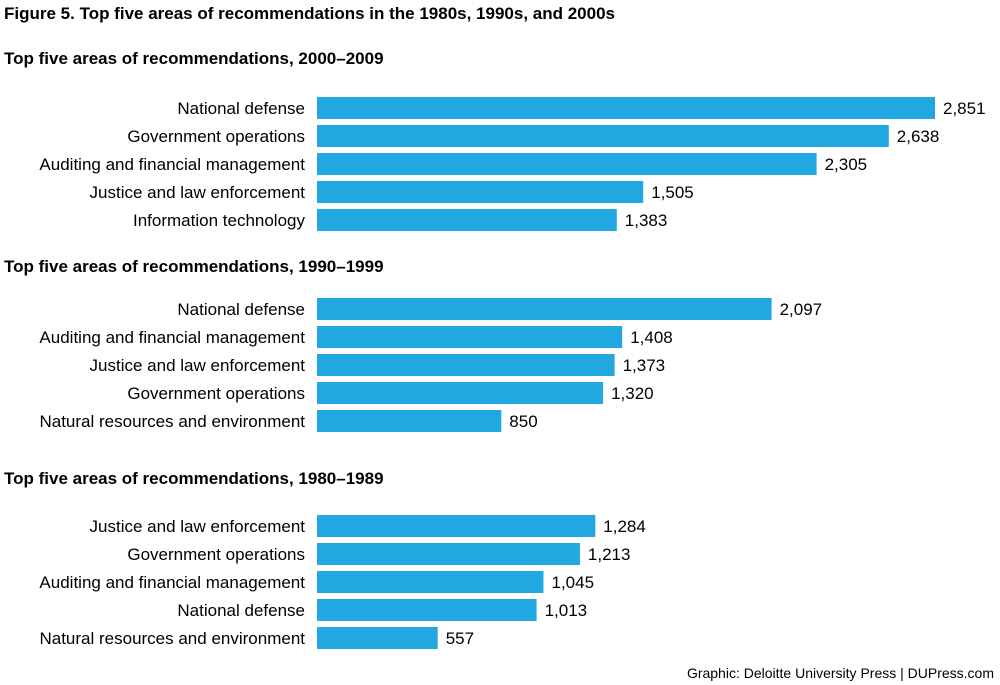  Describe the element at coordinates (632, 393) in the screenshot. I see `value-label: 1,320` at that location.